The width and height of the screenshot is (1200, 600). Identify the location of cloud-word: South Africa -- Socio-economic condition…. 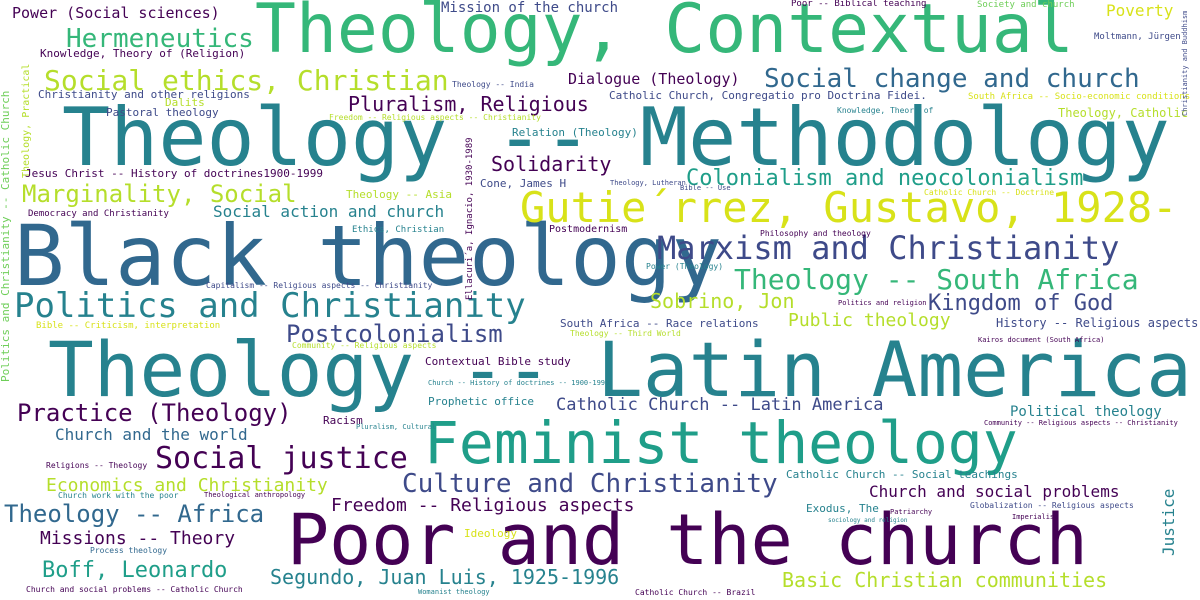
(1079, 97).